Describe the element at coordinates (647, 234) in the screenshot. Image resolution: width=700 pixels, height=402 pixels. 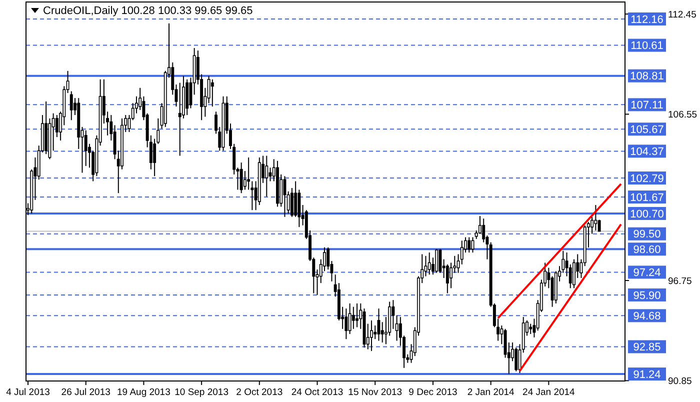
I see `ref-line-label: 99.50` at that location.